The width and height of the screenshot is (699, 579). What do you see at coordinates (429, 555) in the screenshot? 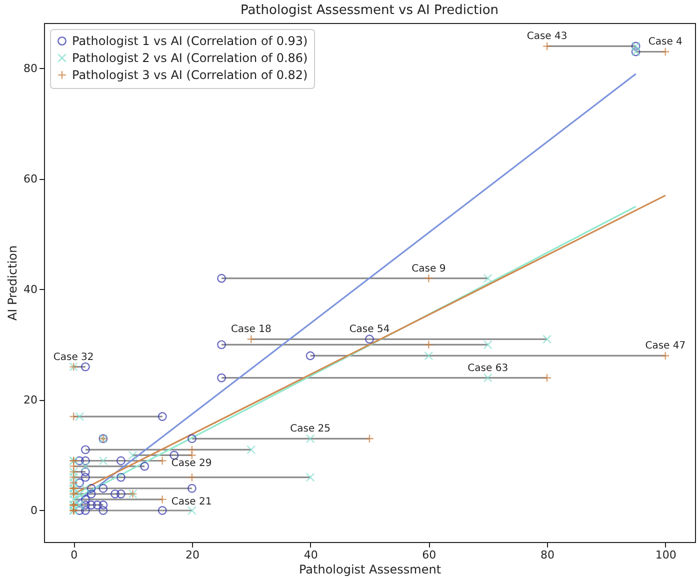
I see `x-tick-label: 60` at bounding box center [429, 555].